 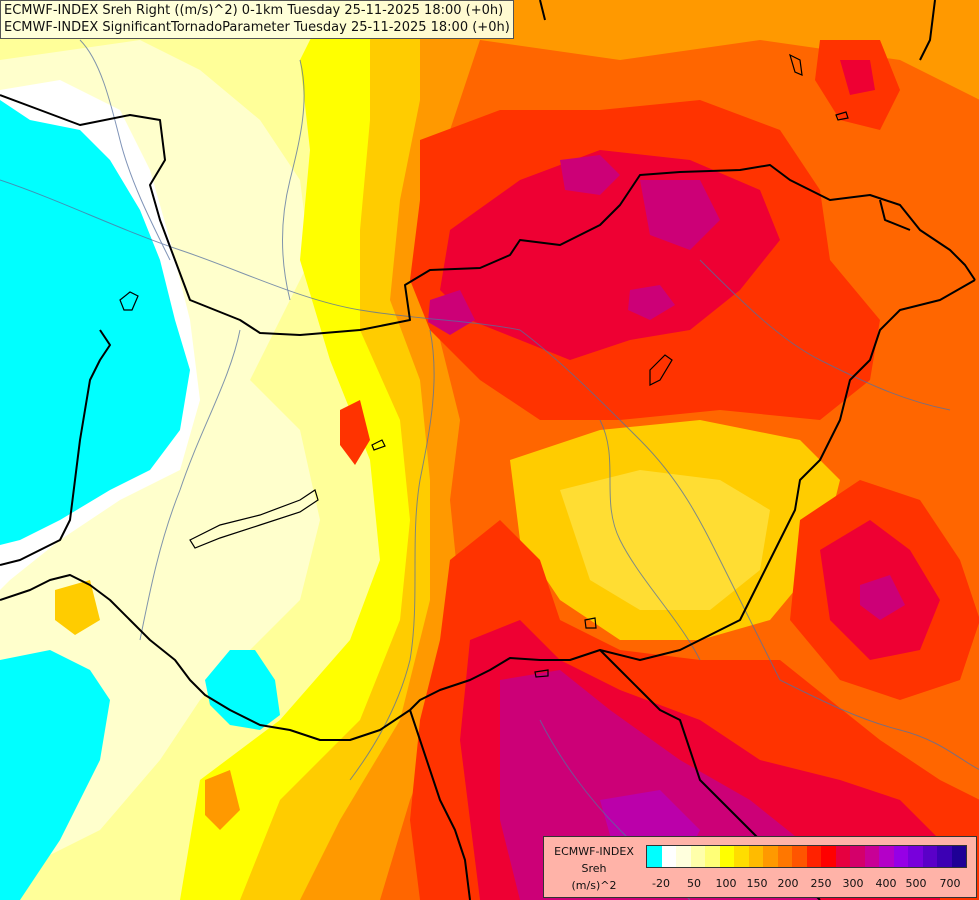 What do you see at coordinates (55, 775) in the screenshot?
I see `cyan-area-southwest` at bounding box center [55, 775].